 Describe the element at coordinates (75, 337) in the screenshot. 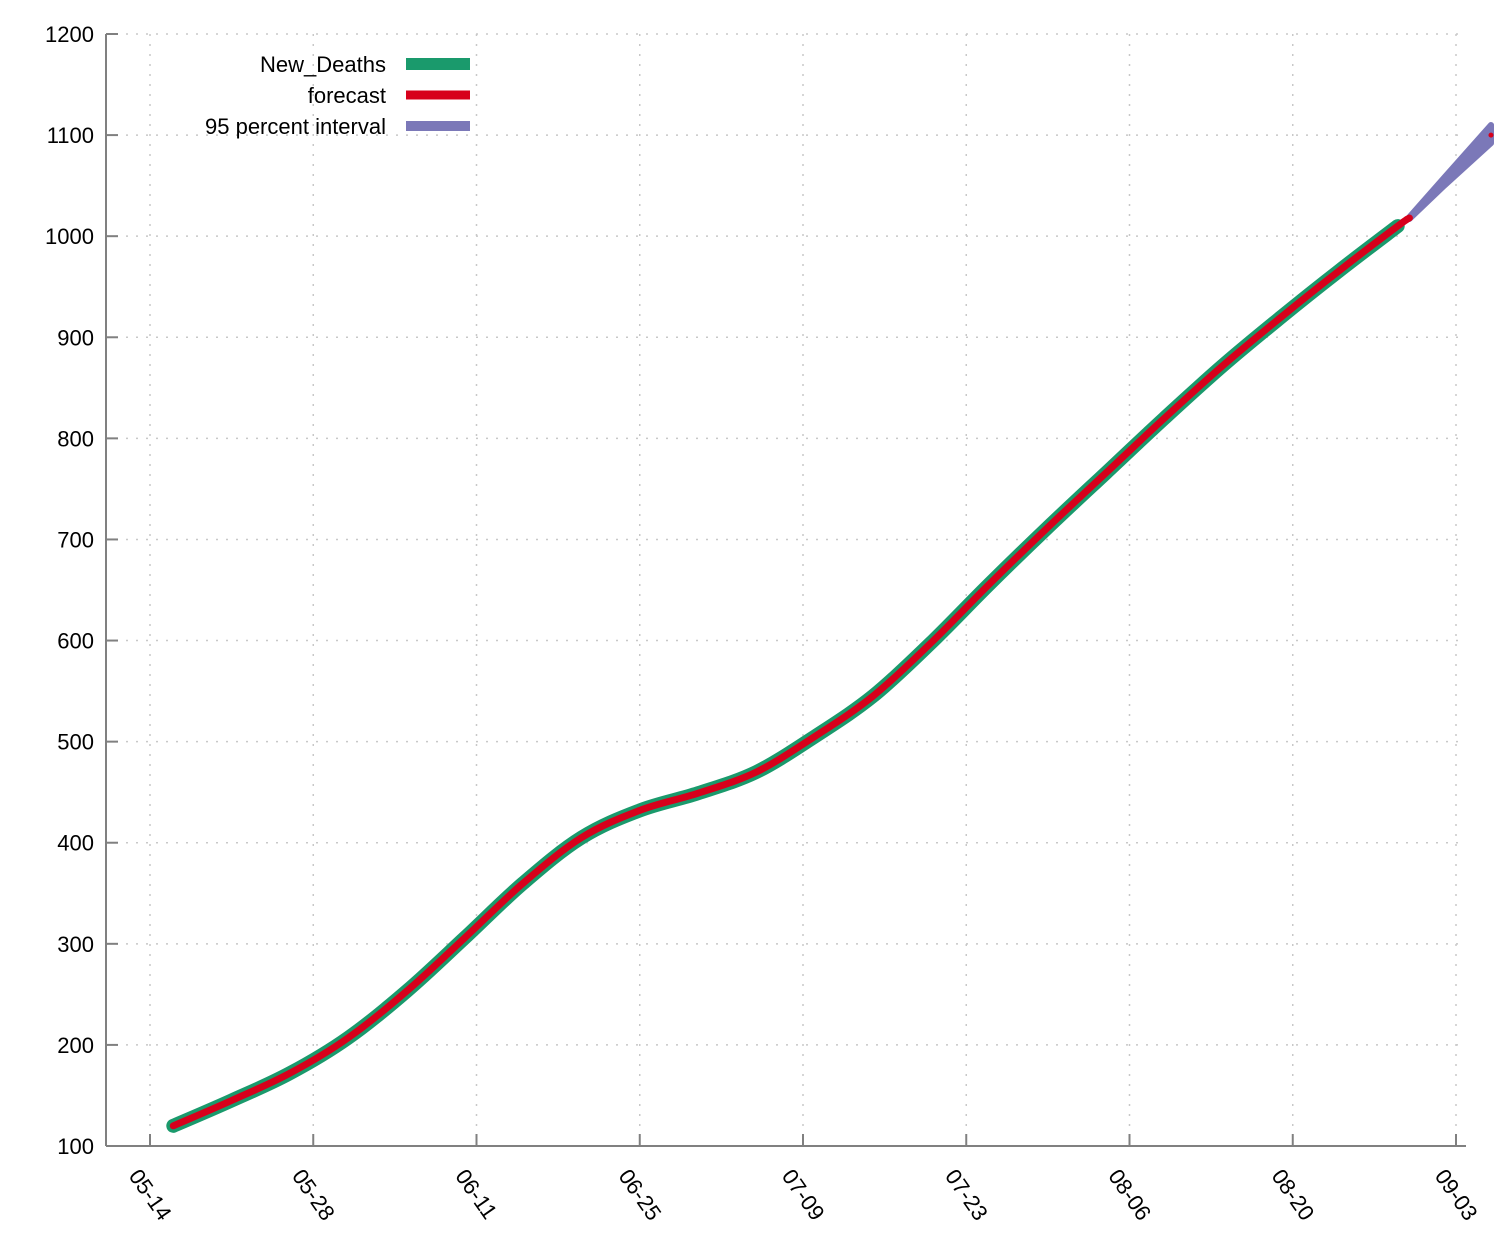

I see `y-tick-label: 900` at that location.